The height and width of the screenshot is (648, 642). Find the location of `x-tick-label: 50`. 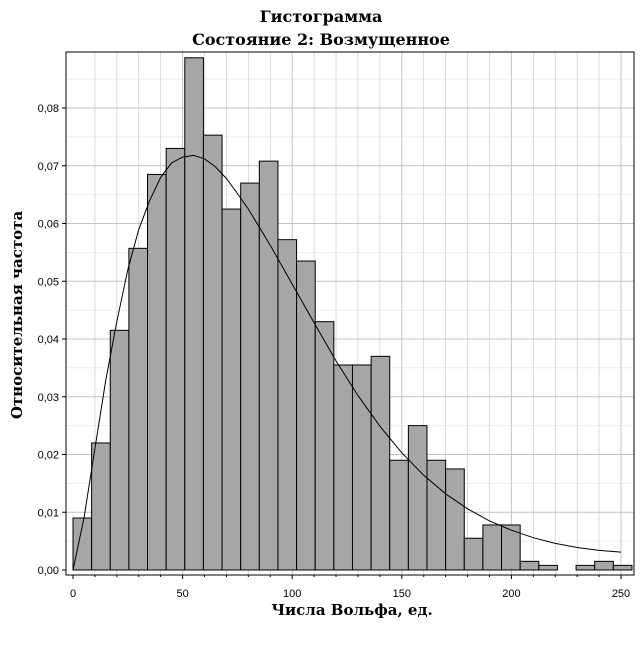

x-tick-label: 50 is located at coordinates (182, 594).